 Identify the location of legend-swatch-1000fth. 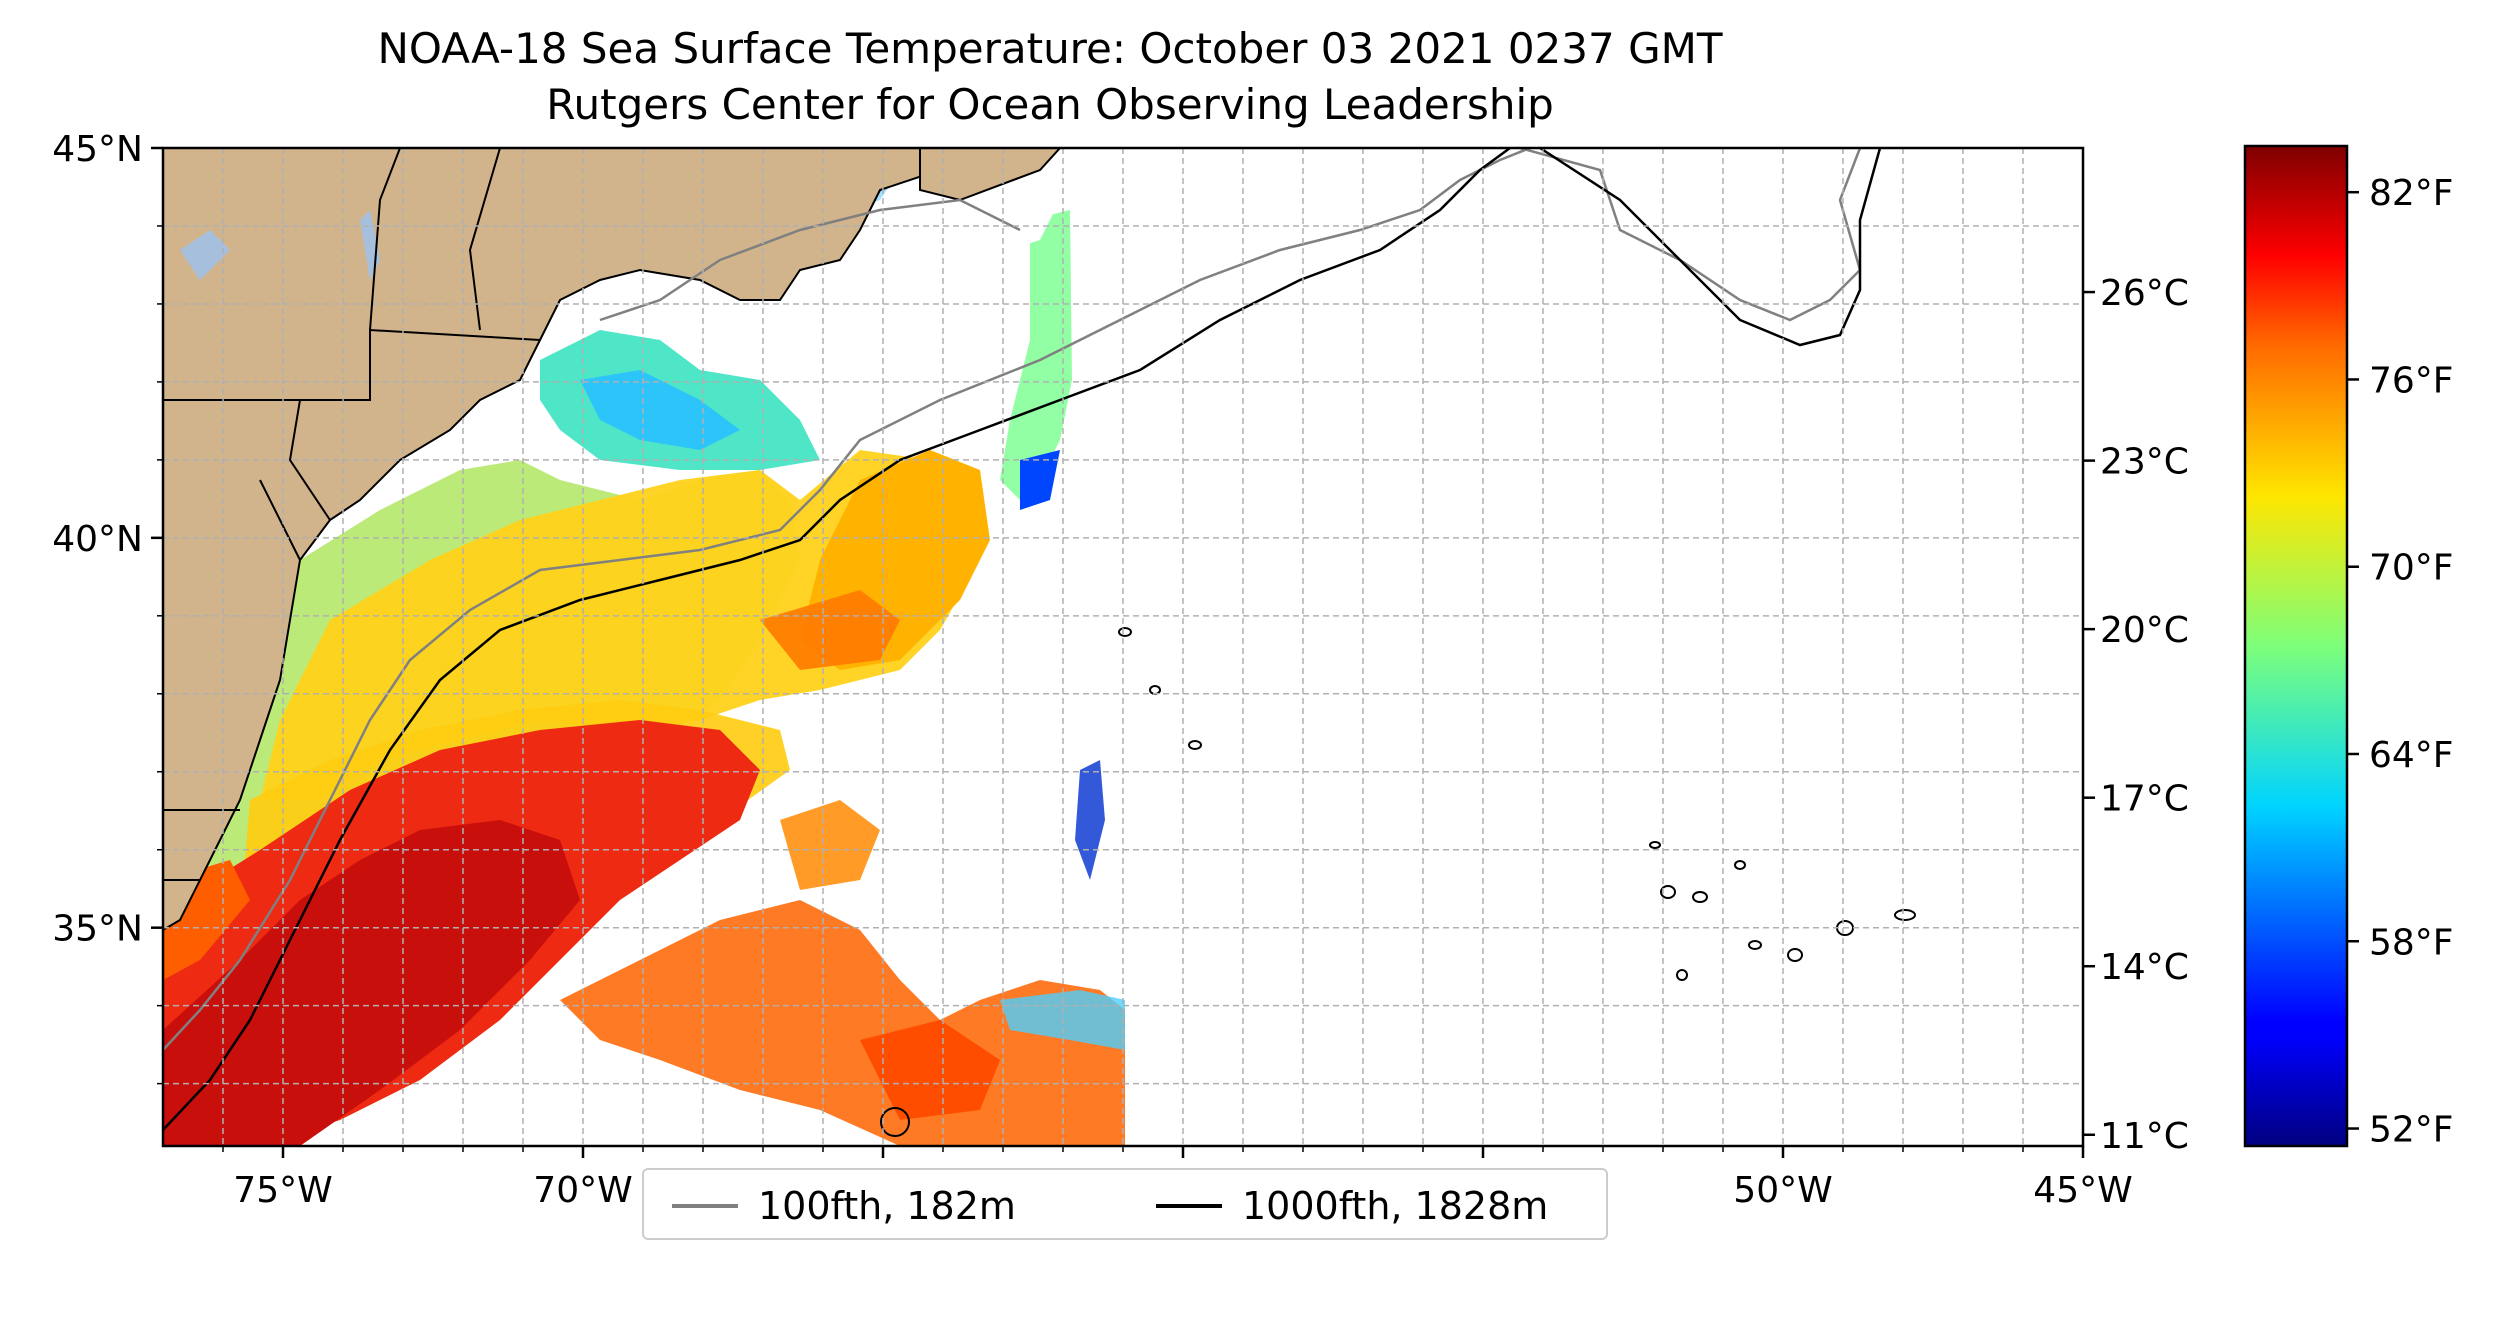
(1189, 1206).